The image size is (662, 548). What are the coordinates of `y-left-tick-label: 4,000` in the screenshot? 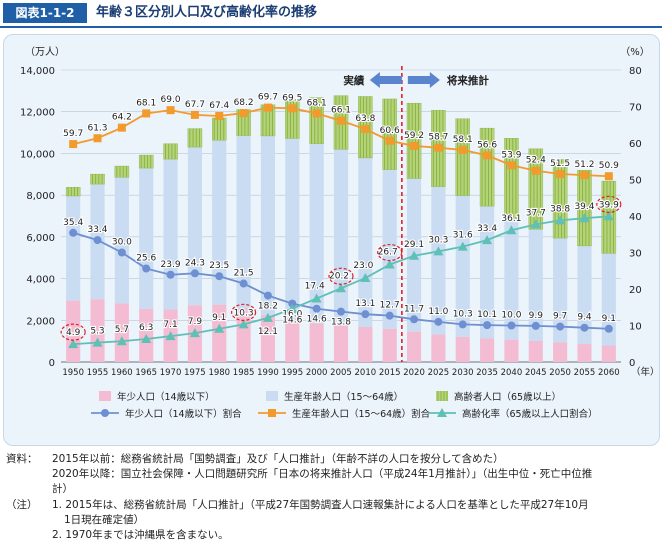 It's located at (40, 280).